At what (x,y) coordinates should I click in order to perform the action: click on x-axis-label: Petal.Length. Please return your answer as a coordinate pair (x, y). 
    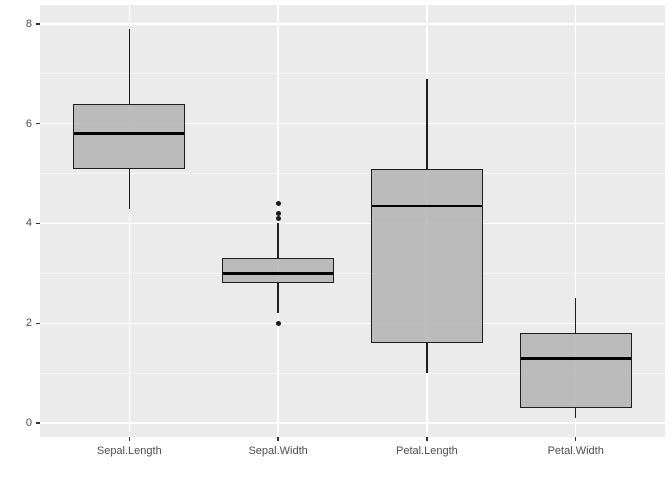
    Looking at the image, I should click on (427, 451).